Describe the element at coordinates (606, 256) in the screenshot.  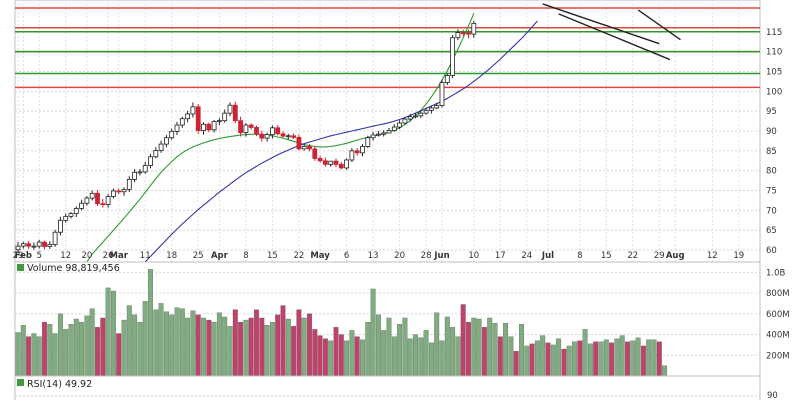
I see `date-tick-label: 15` at that location.